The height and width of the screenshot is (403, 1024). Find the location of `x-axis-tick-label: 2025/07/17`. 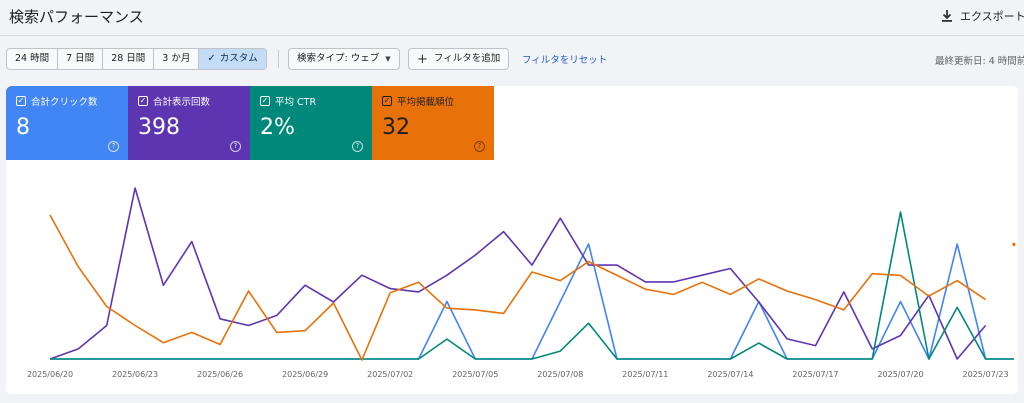

x-axis-tick-label: 2025/07/17 is located at coordinates (815, 374).